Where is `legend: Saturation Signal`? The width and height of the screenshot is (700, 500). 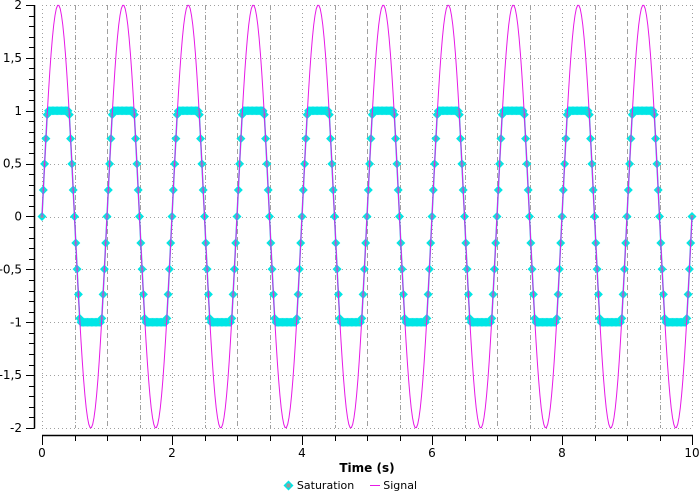 legend: Saturation Signal is located at coordinates (350, 485).